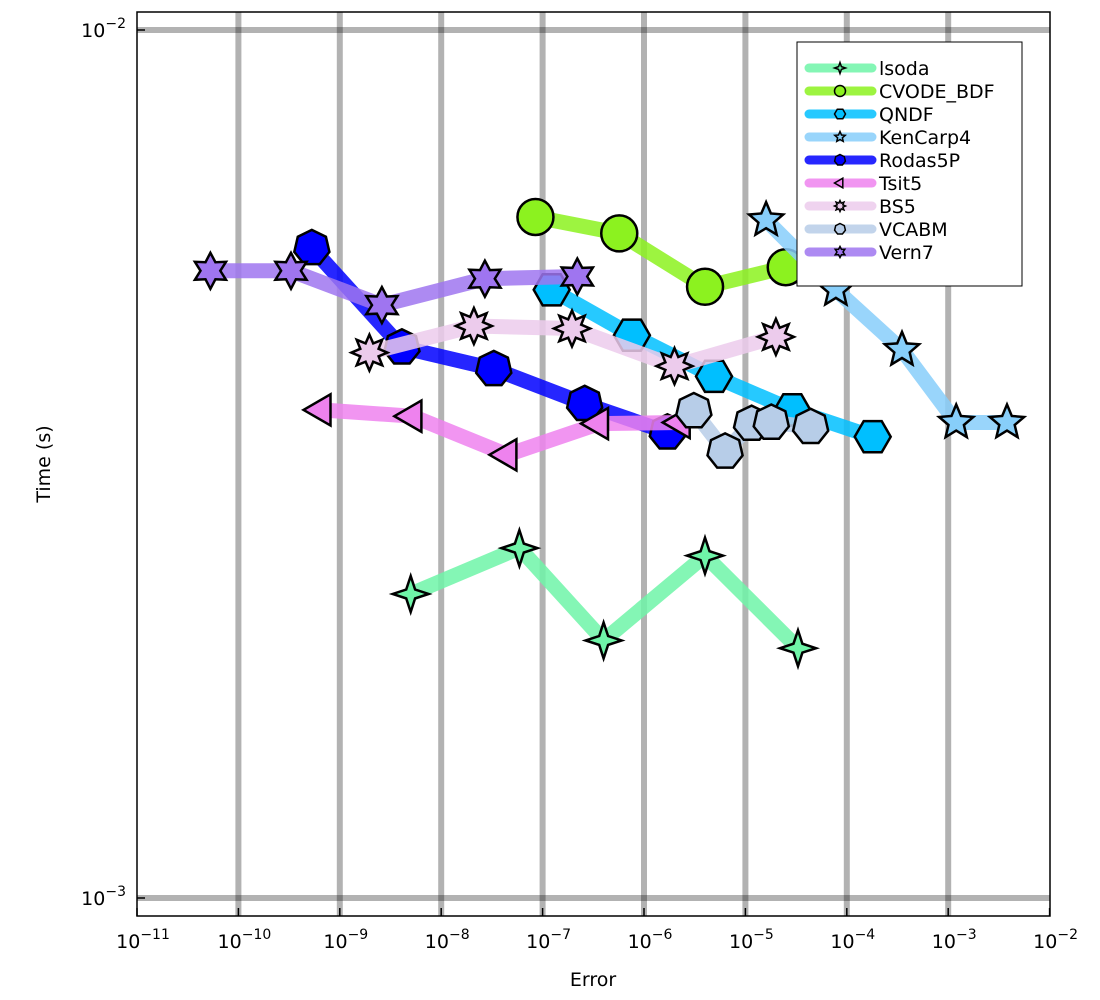 Image resolution: width=1100 pixels, height=1000 pixels. Describe the element at coordinates (245, 940) in the screenshot. I see `x-tick-label: 10⁻¹⁰` at that location.